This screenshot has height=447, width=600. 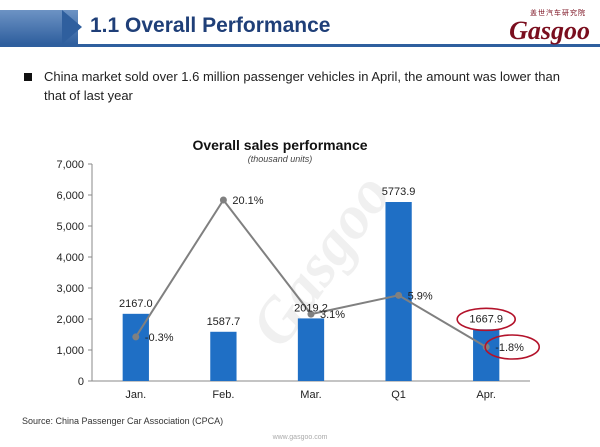 I want to click on y-tick-label: 4,000, so click(x=70, y=258).